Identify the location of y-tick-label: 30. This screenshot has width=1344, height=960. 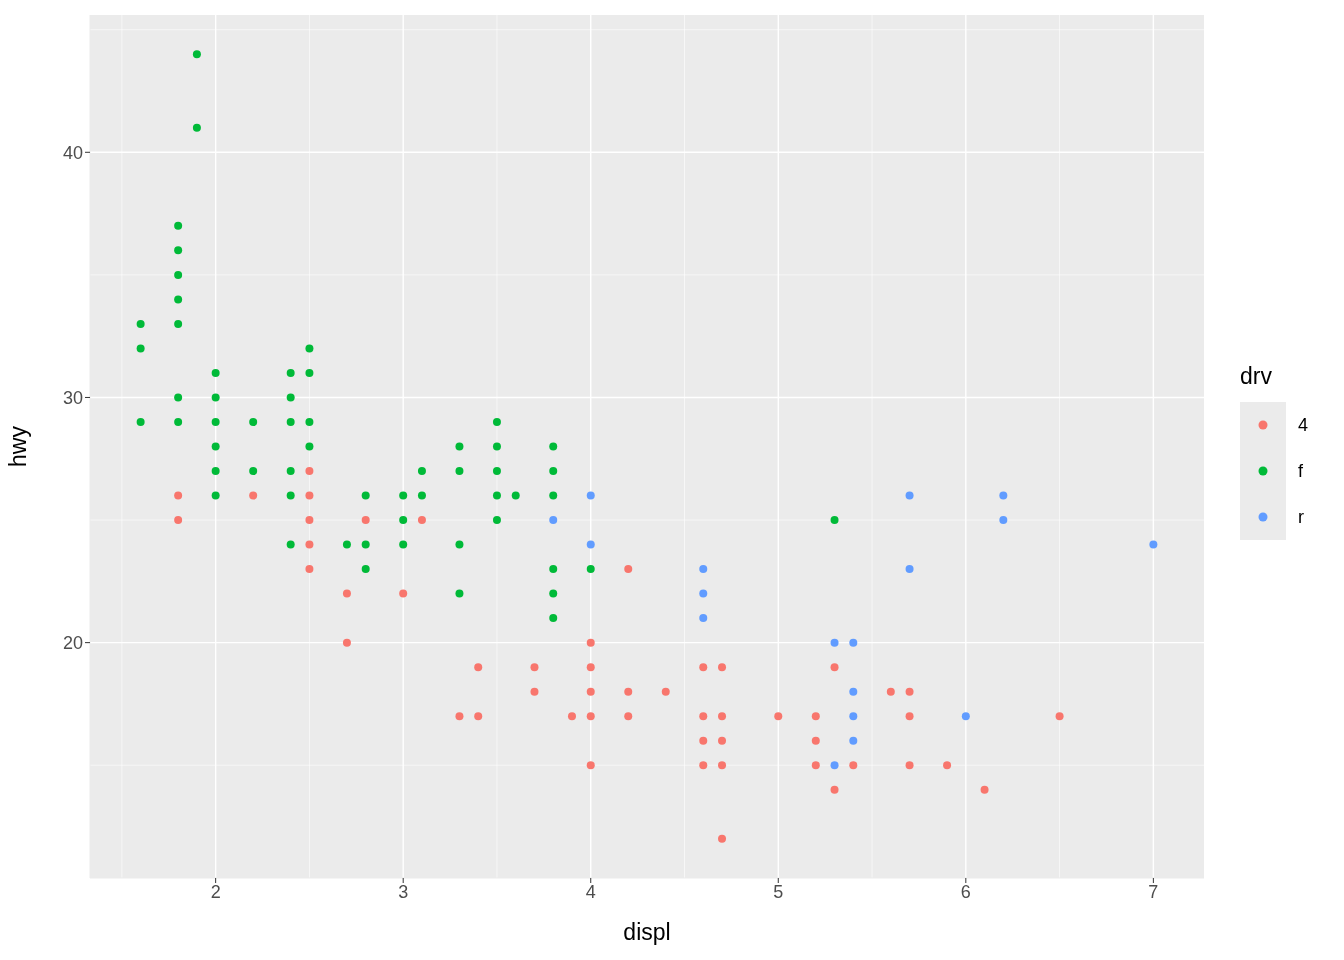
(72, 397).